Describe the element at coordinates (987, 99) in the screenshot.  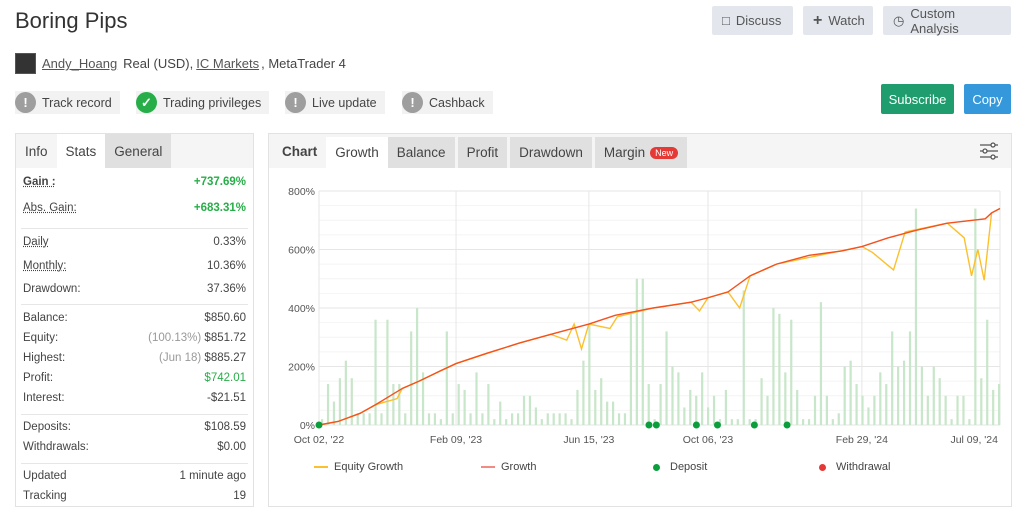
I see `copy-button: Copy` at that location.